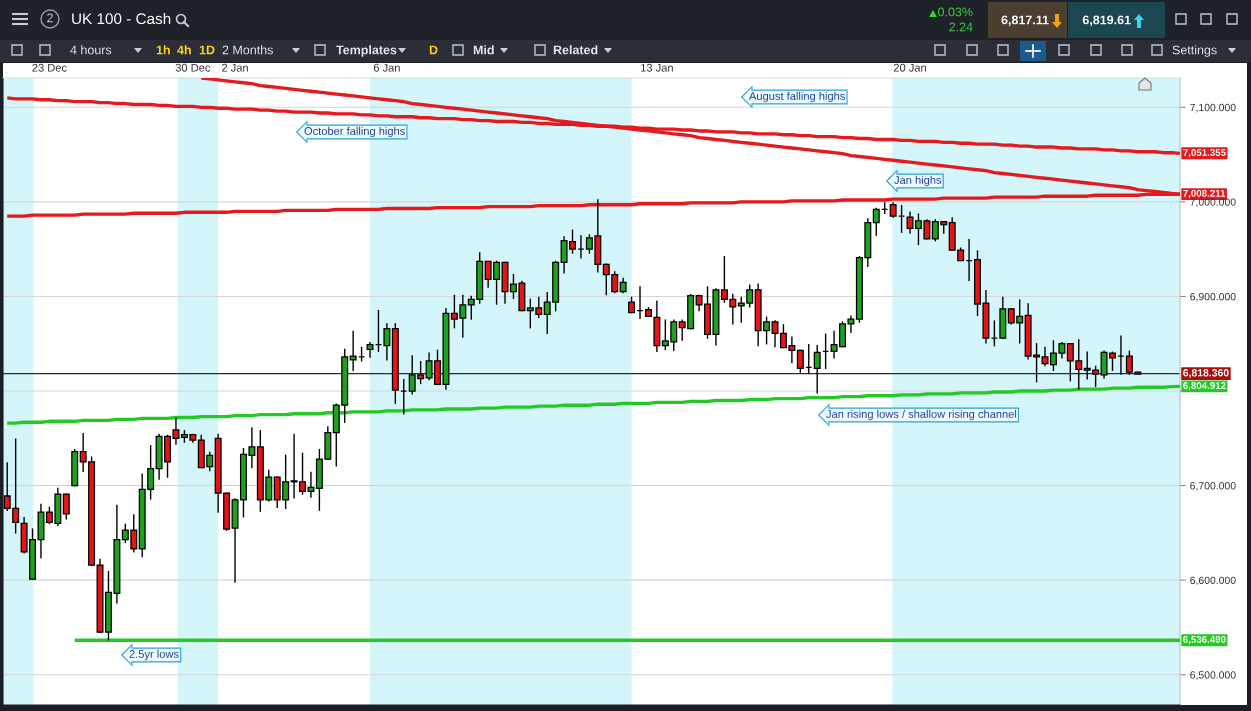  I want to click on y-tick-label: 6,500.000, so click(1213, 675).